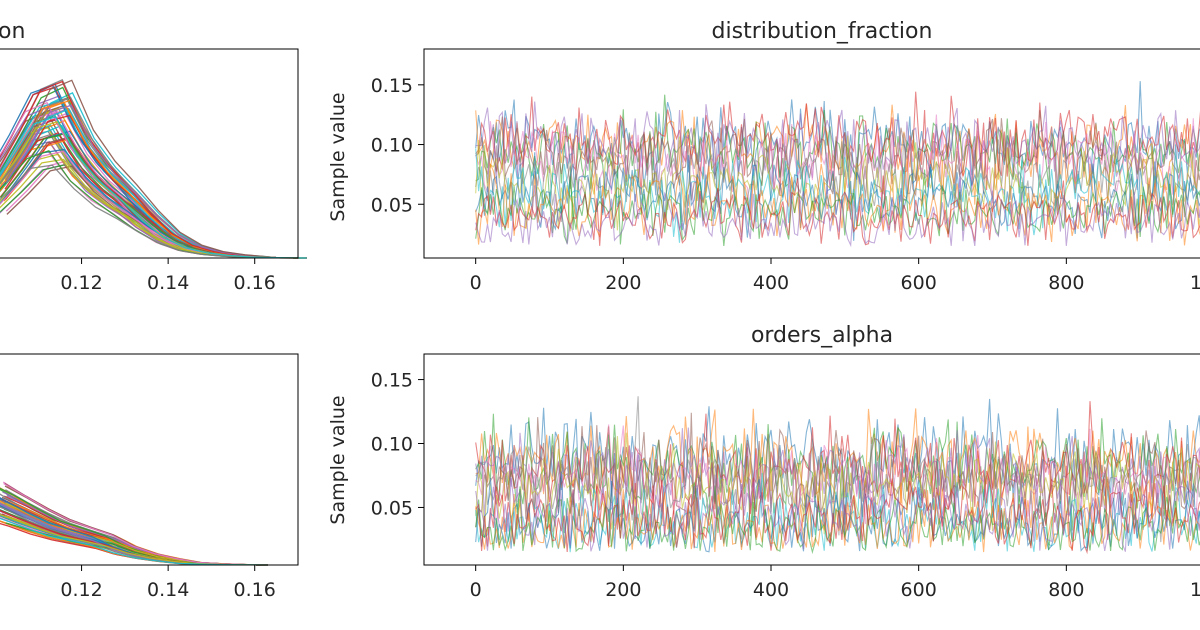 This screenshot has width=1200, height=630. I want to click on density-title-top: on, so click(12, 31).